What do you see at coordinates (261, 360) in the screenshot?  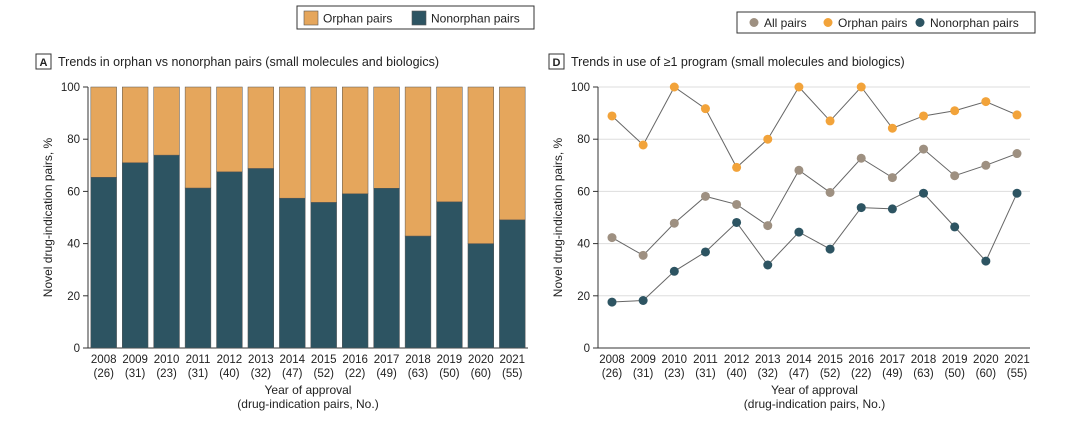 I see `panel-a-xtick-label: 2013` at bounding box center [261, 360].